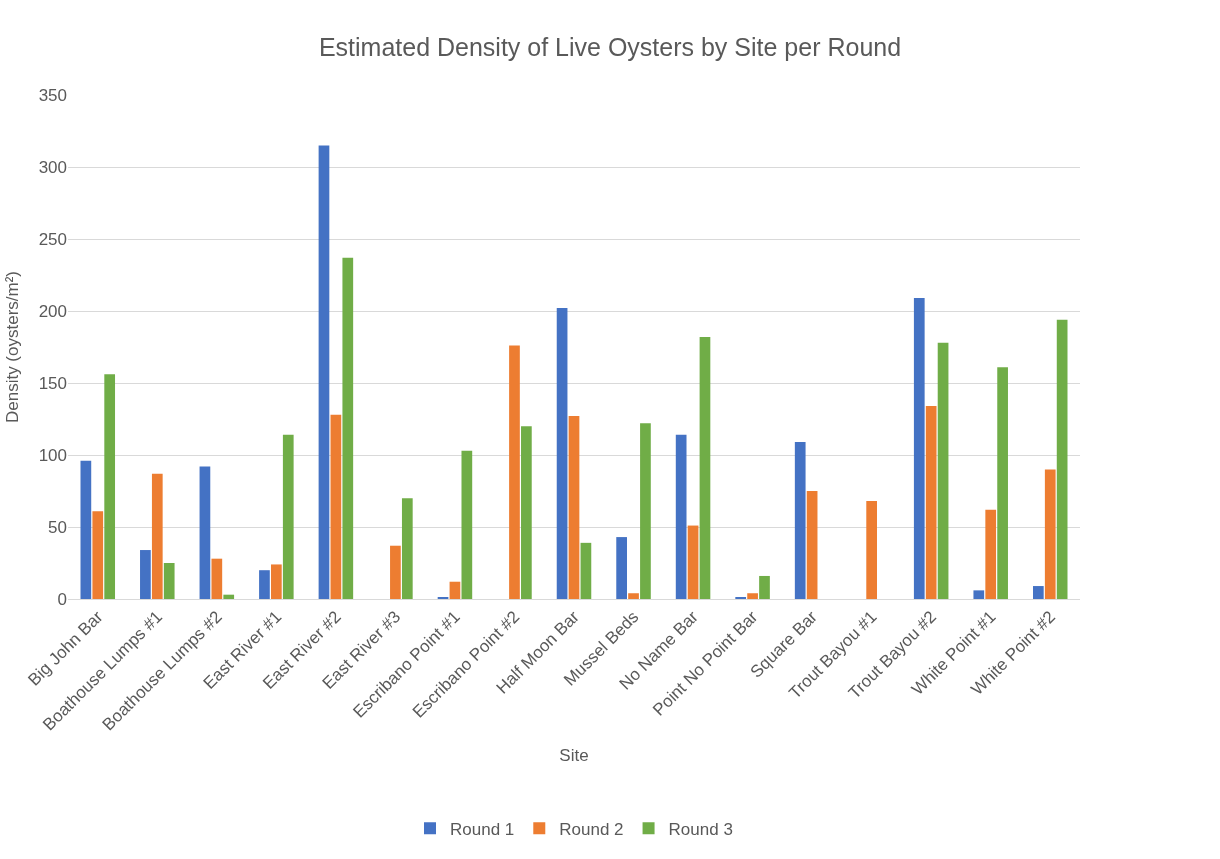 This screenshot has height=859, width=1220. Describe the element at coordinates (57, 527) in the screenshot. I see `y-tick-label: 50` at that location.